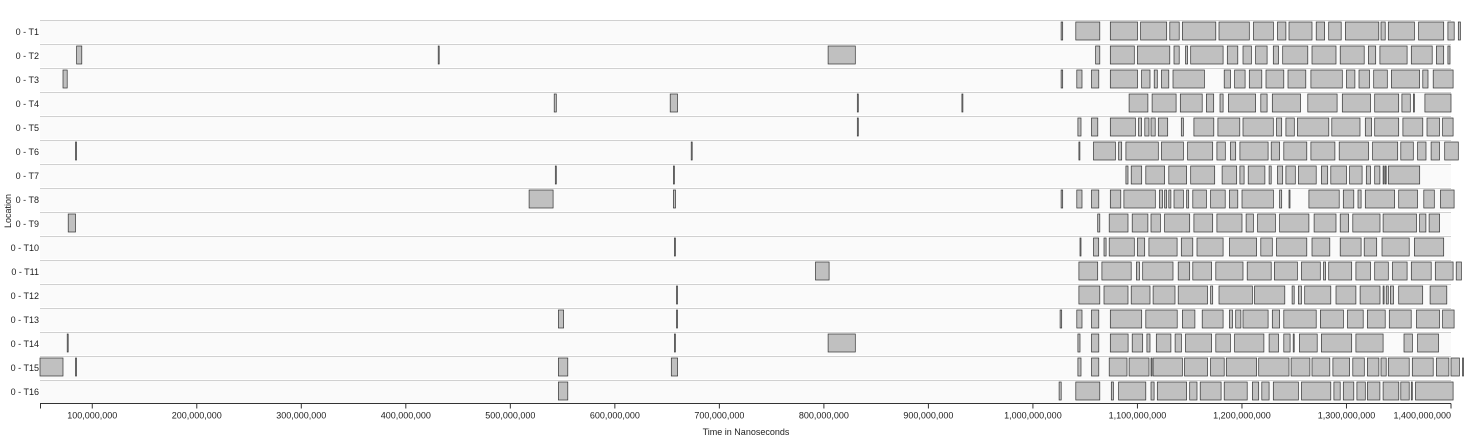 This screenshot has height=442, width=1471. What do you see at coordinates (1138, 416) in the screenshot?
I see `x-tick-label: 1,100,000,000` at bounding box center [1138, 416].